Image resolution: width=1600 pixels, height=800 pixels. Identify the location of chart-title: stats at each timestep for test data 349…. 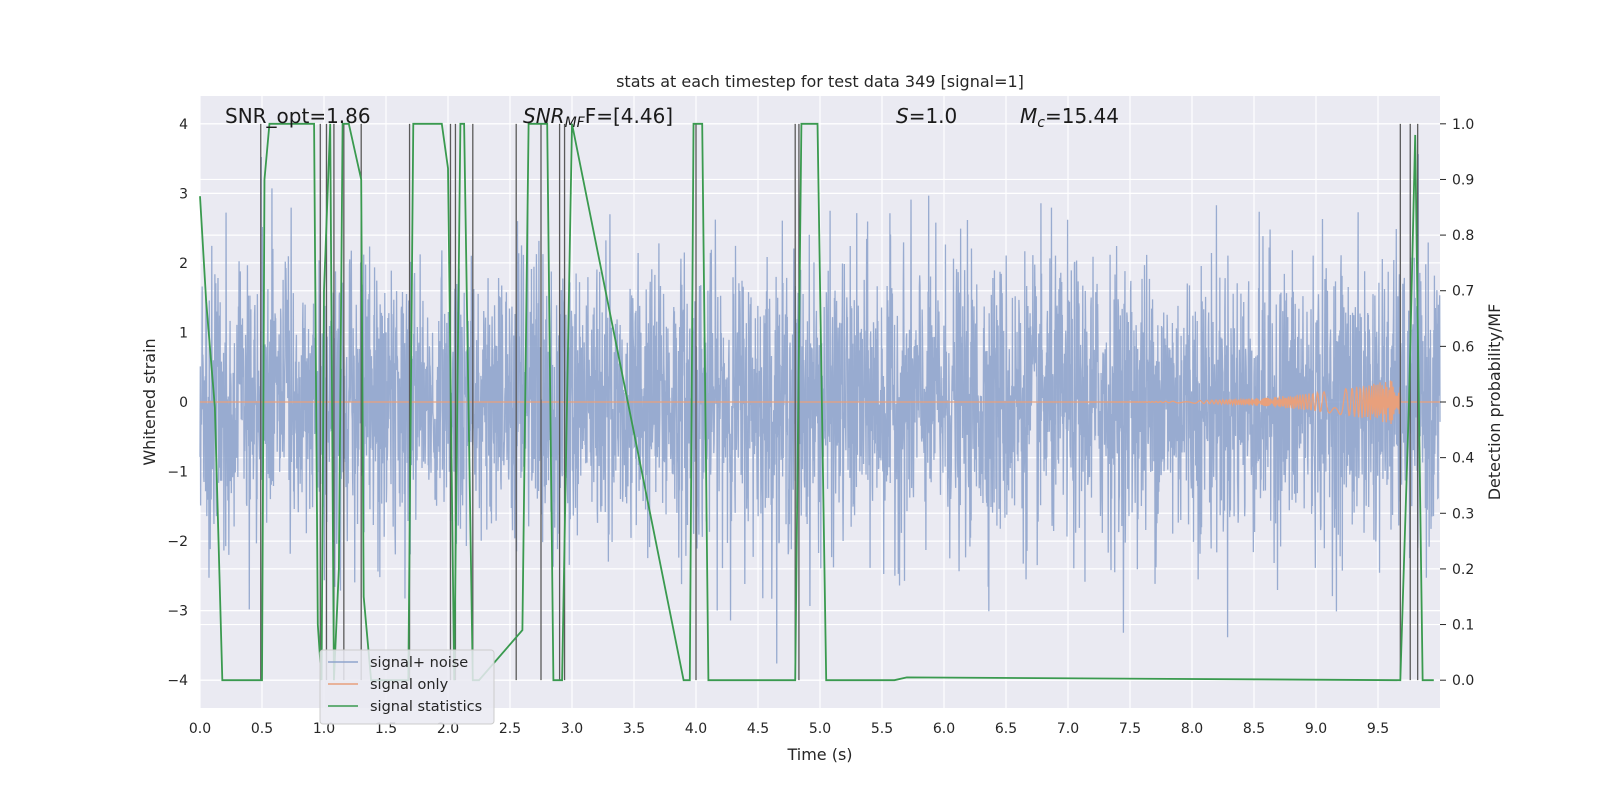
(820, 81).